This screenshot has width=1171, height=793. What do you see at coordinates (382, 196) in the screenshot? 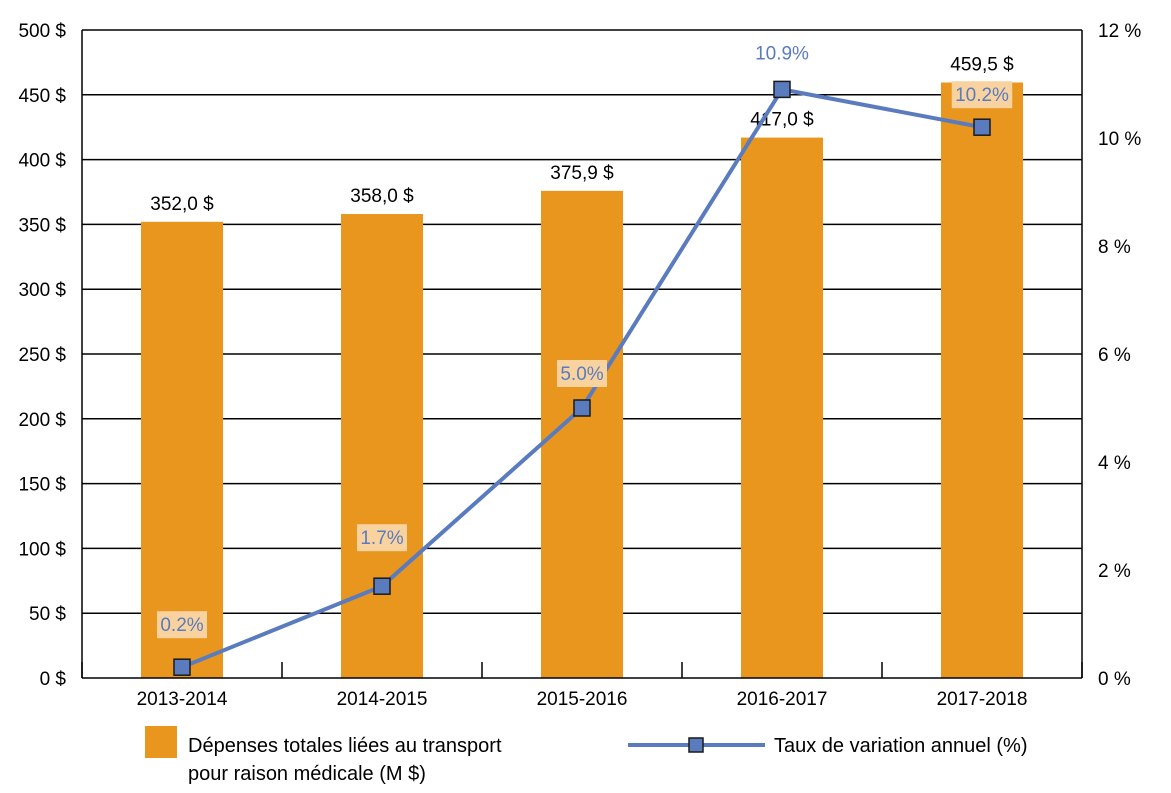
I see `bar-value-label: 358,0 $` at bounding box center [382, 196].